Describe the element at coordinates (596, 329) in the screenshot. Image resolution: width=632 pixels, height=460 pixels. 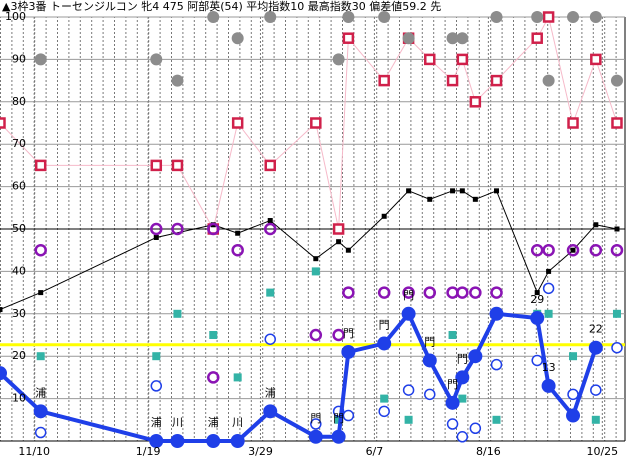
I see `point-annotation: 22` at that location.